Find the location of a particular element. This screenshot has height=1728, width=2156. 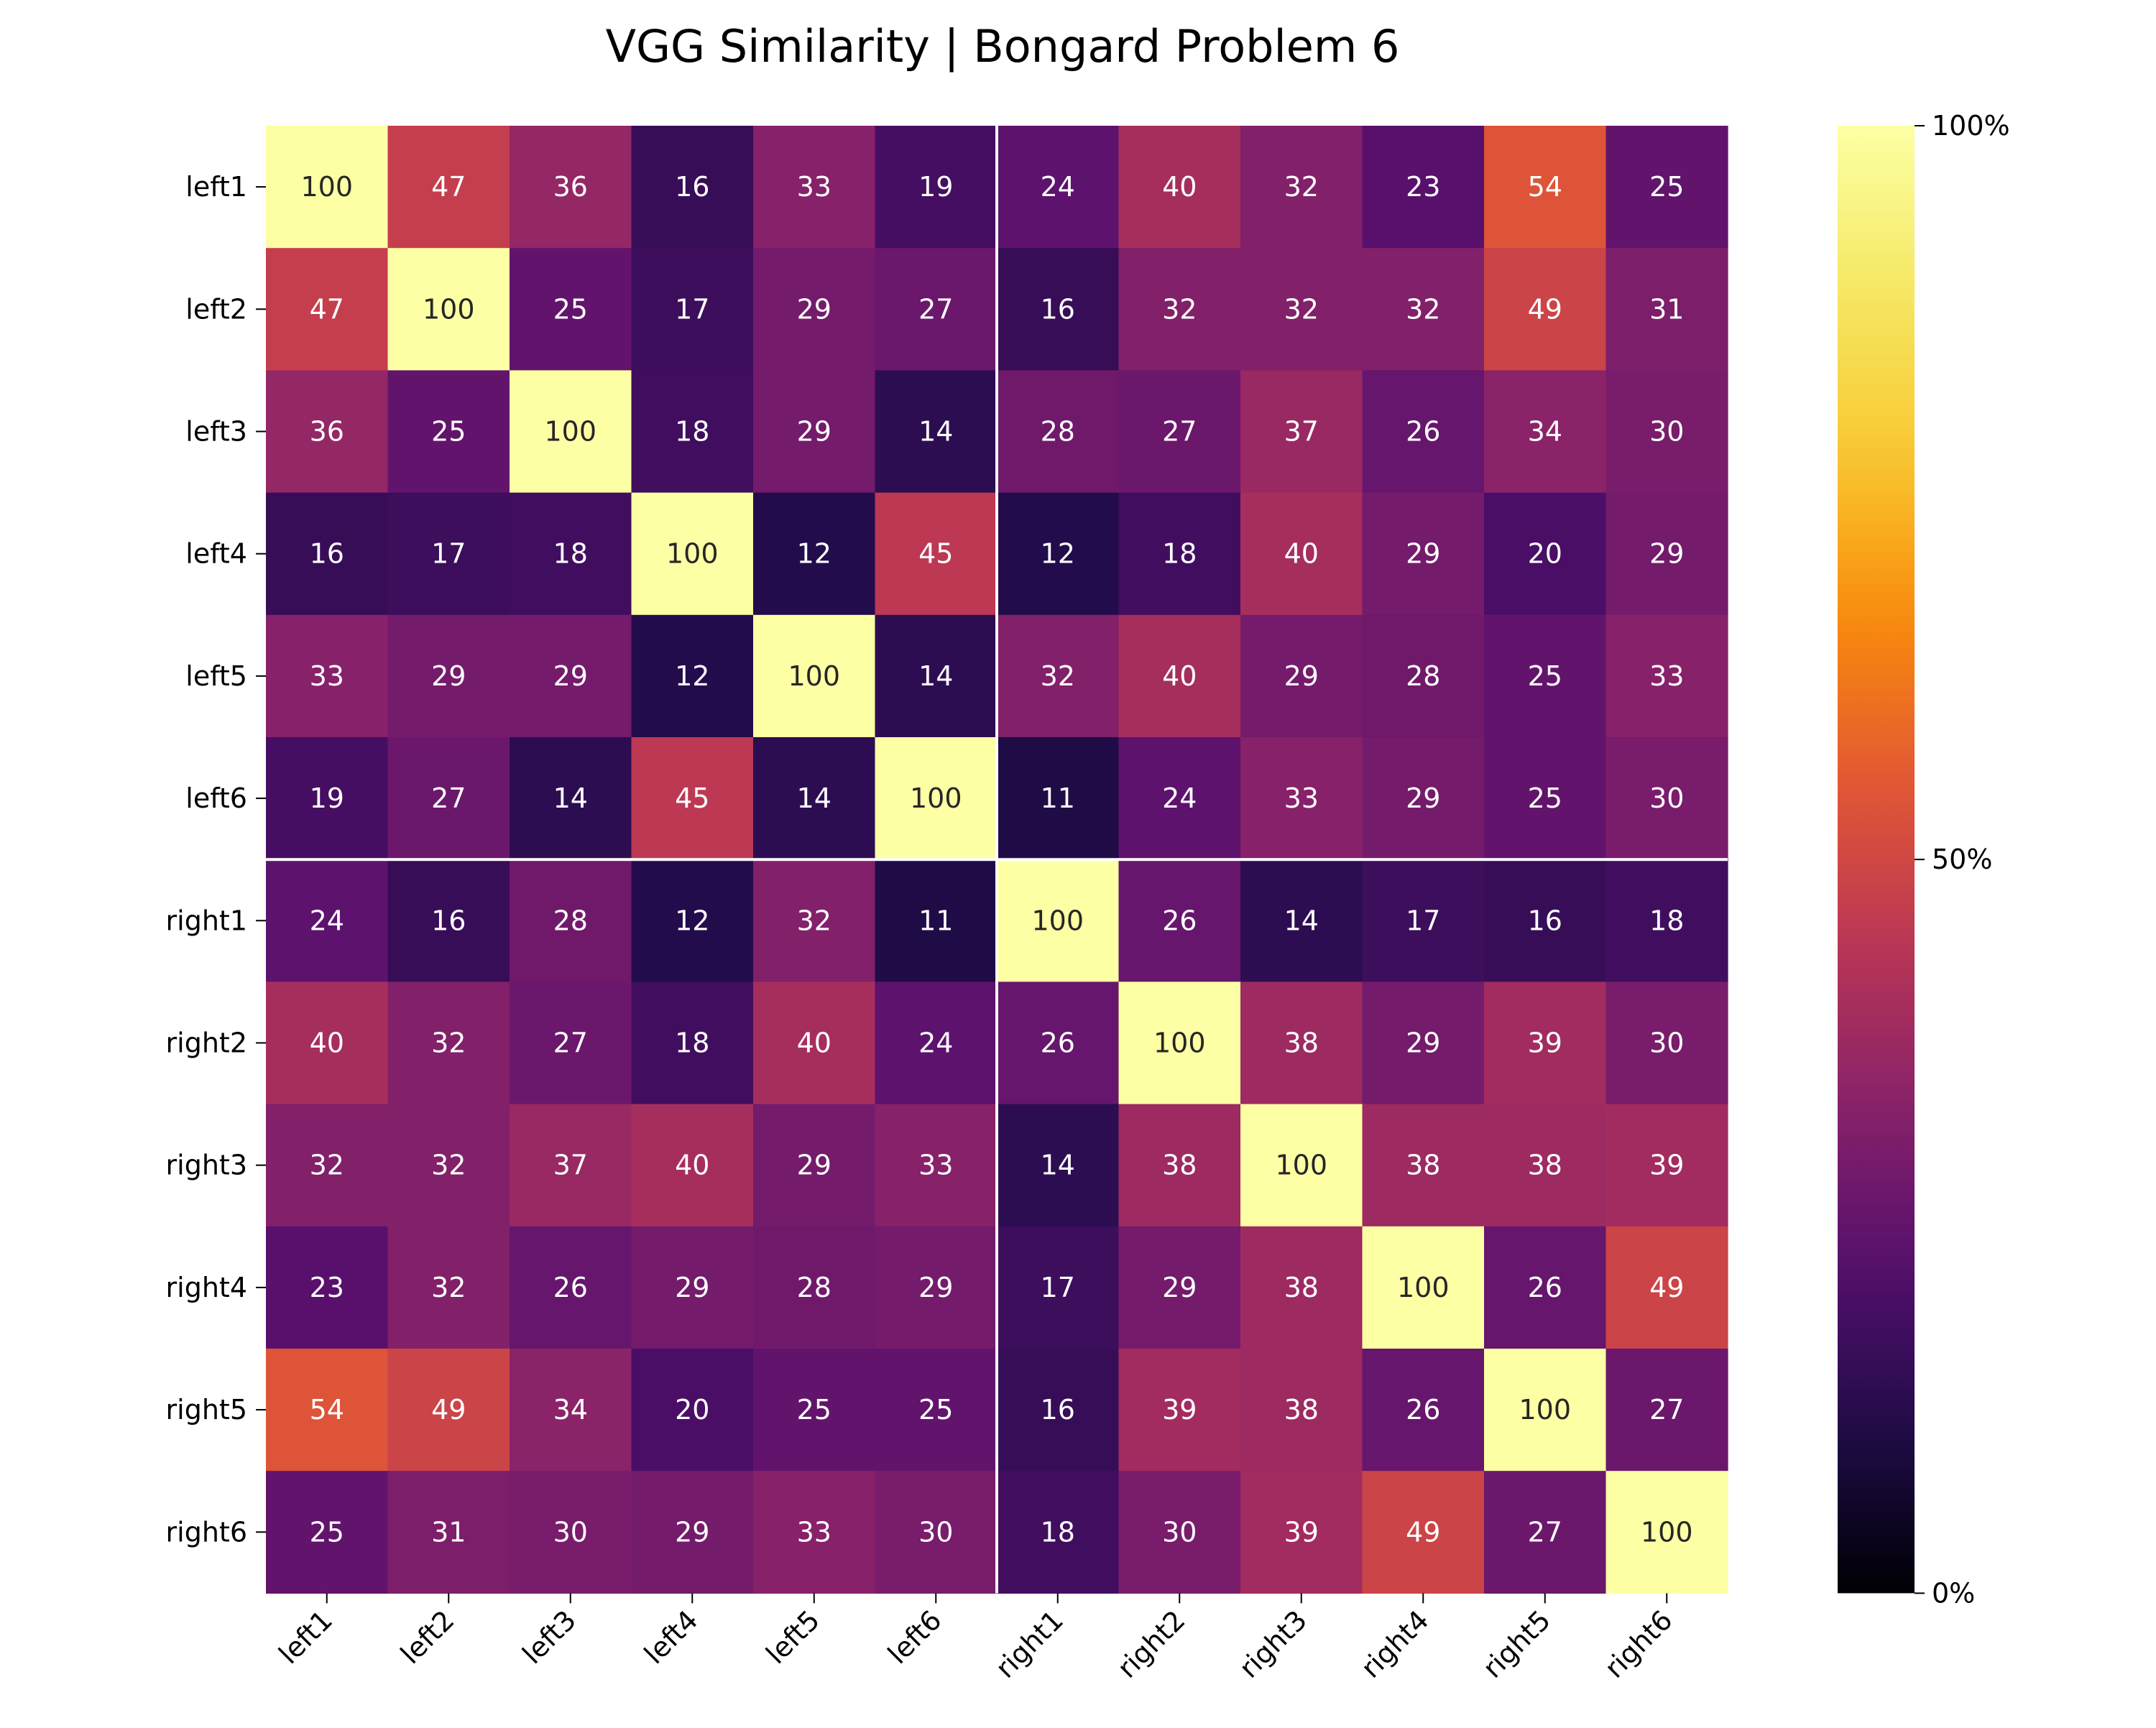

heatmap-cell-right6-left2 is located at coordinates (449, 1532).